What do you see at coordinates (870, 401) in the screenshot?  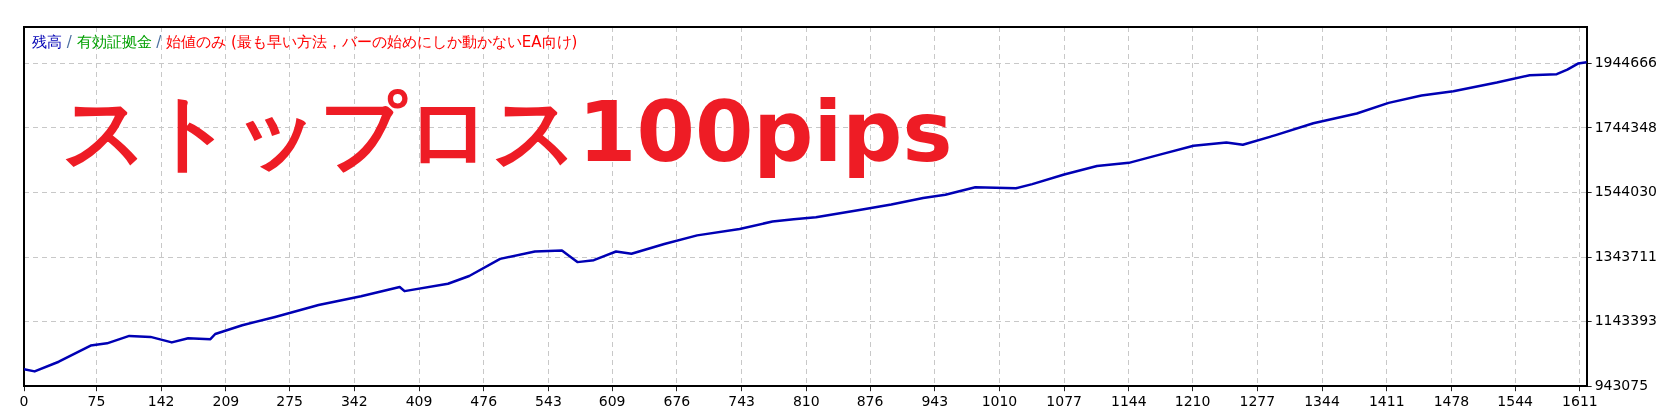 I see `x-tick-label: 876` at bounding box center [870, 401].